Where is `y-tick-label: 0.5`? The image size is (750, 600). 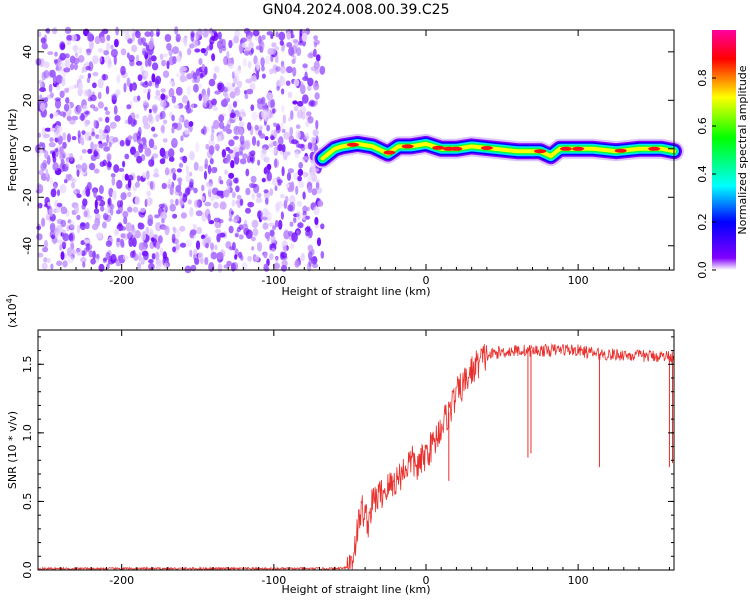
y-tick-label: 0.5 is located at coordinates (27, 502).